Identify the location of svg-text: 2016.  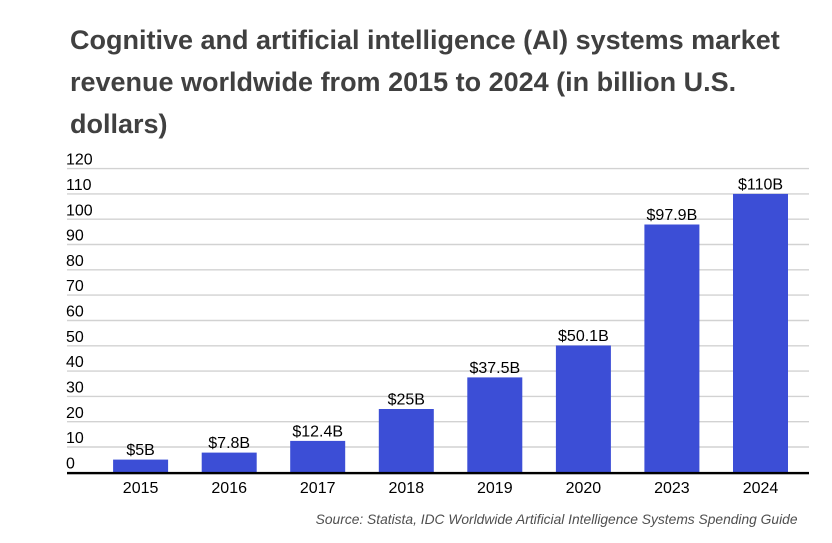
(229, 488).